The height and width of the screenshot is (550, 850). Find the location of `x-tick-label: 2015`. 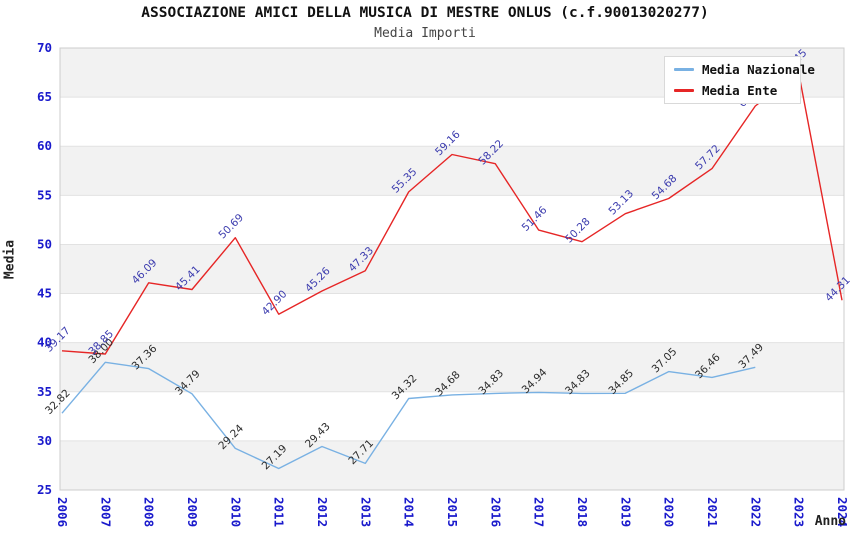

x-tick-label: 2015 is located at coordinates (452, 512).